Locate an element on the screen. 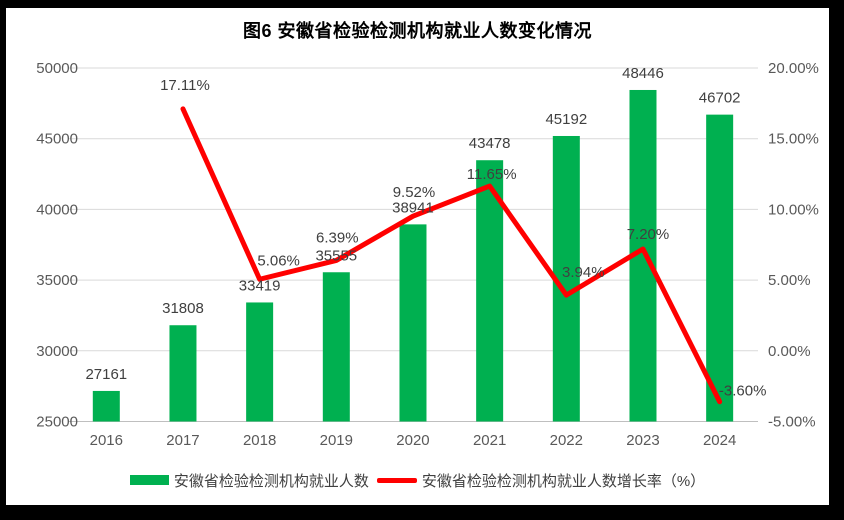 This screenshot has width=844, height=520. bar-value-label: 38941 is located at coordinates (413, 207).